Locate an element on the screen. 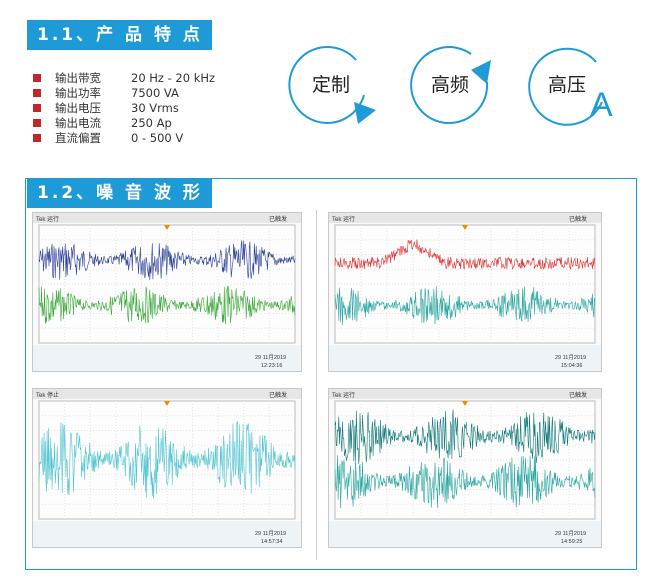 Image resolution: width=654 pixels, height=578 pixels. feature-high-voltage: A 高压 is located at coordinates (567, 85).